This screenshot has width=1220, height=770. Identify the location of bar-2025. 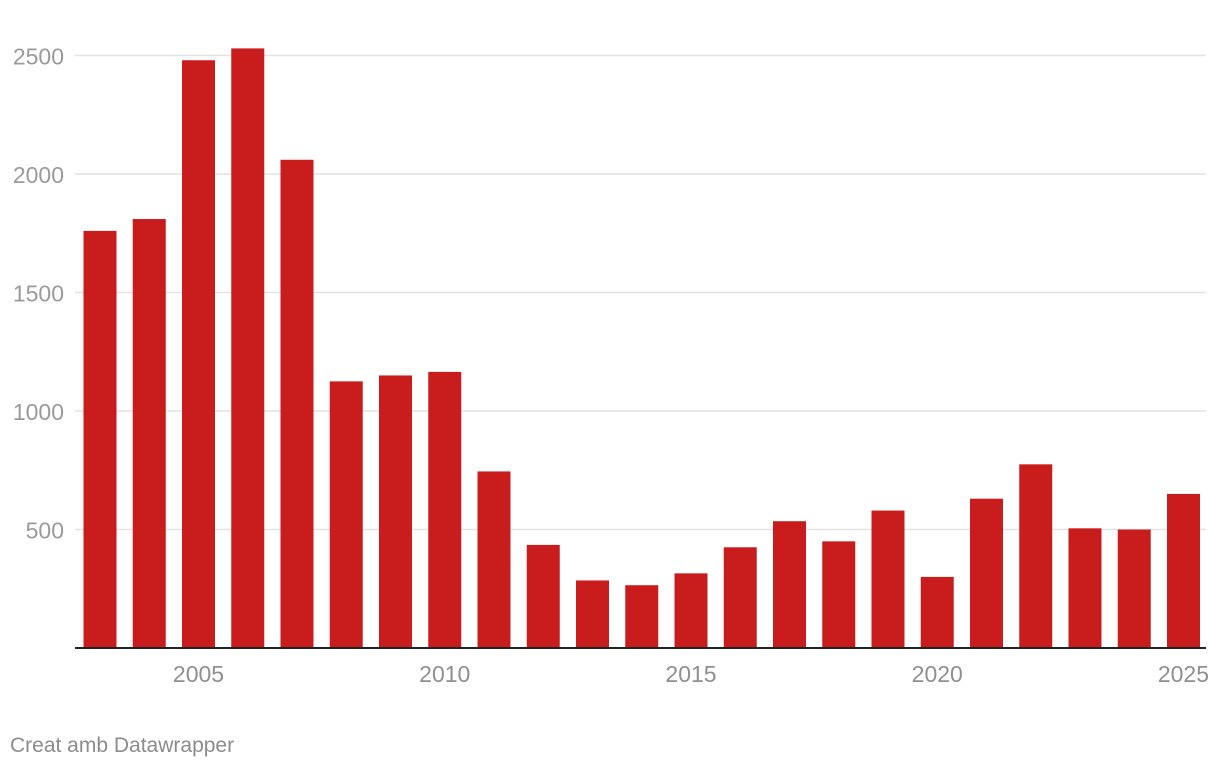
(1183, 570).